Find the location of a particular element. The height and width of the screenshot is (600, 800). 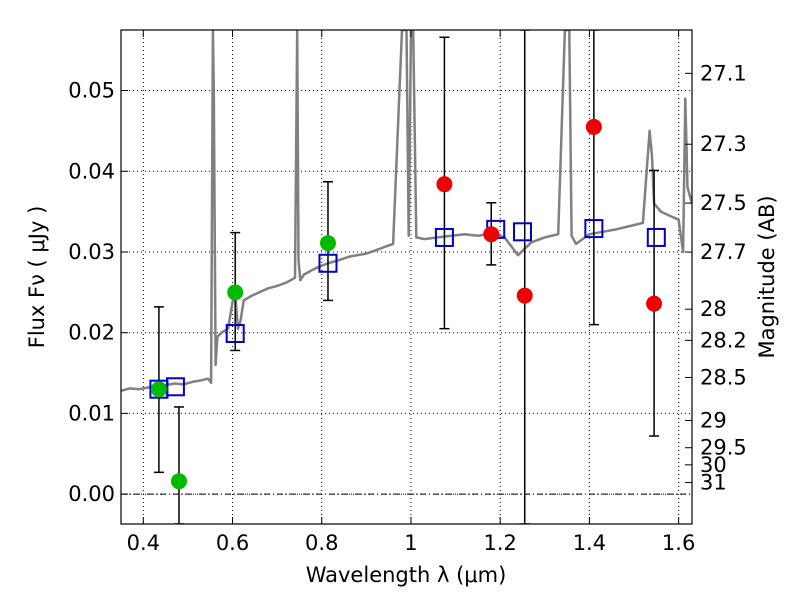

x-tick-label: 0.4 is located at coordinates (143, 543).